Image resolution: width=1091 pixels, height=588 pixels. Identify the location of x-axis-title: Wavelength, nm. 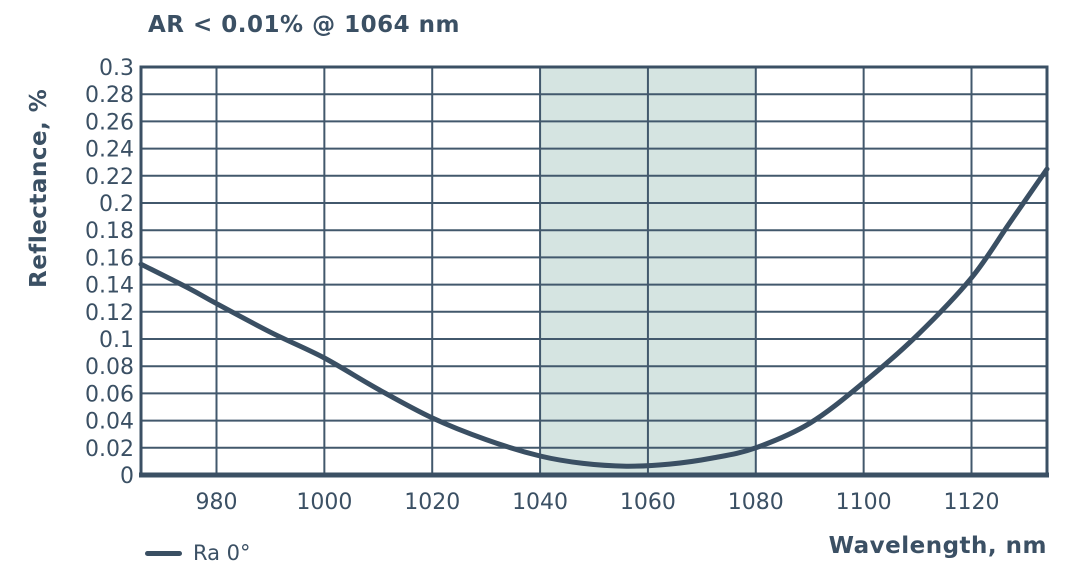
(937, 546).